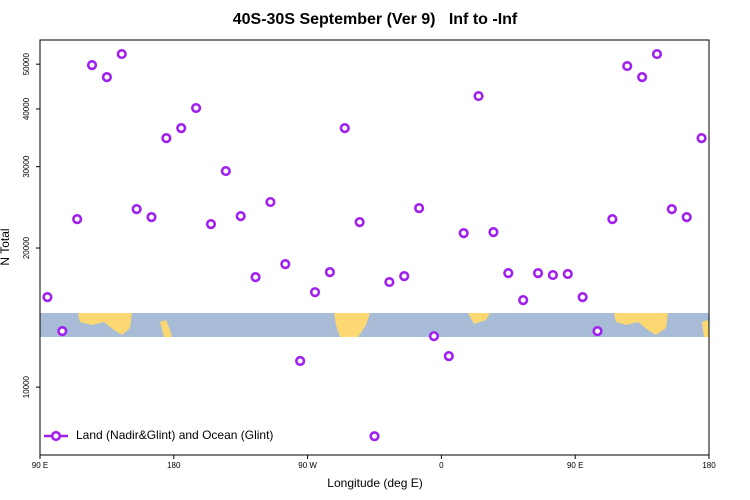 Image resolution: width=750 pixels, height=500 pixels. What do you see at coordinates (375, 19) in the screenshot?
I see `chart-title: 40S-30S September (Ver 9) Inf to -Inf` at bounding box center [375, 19].